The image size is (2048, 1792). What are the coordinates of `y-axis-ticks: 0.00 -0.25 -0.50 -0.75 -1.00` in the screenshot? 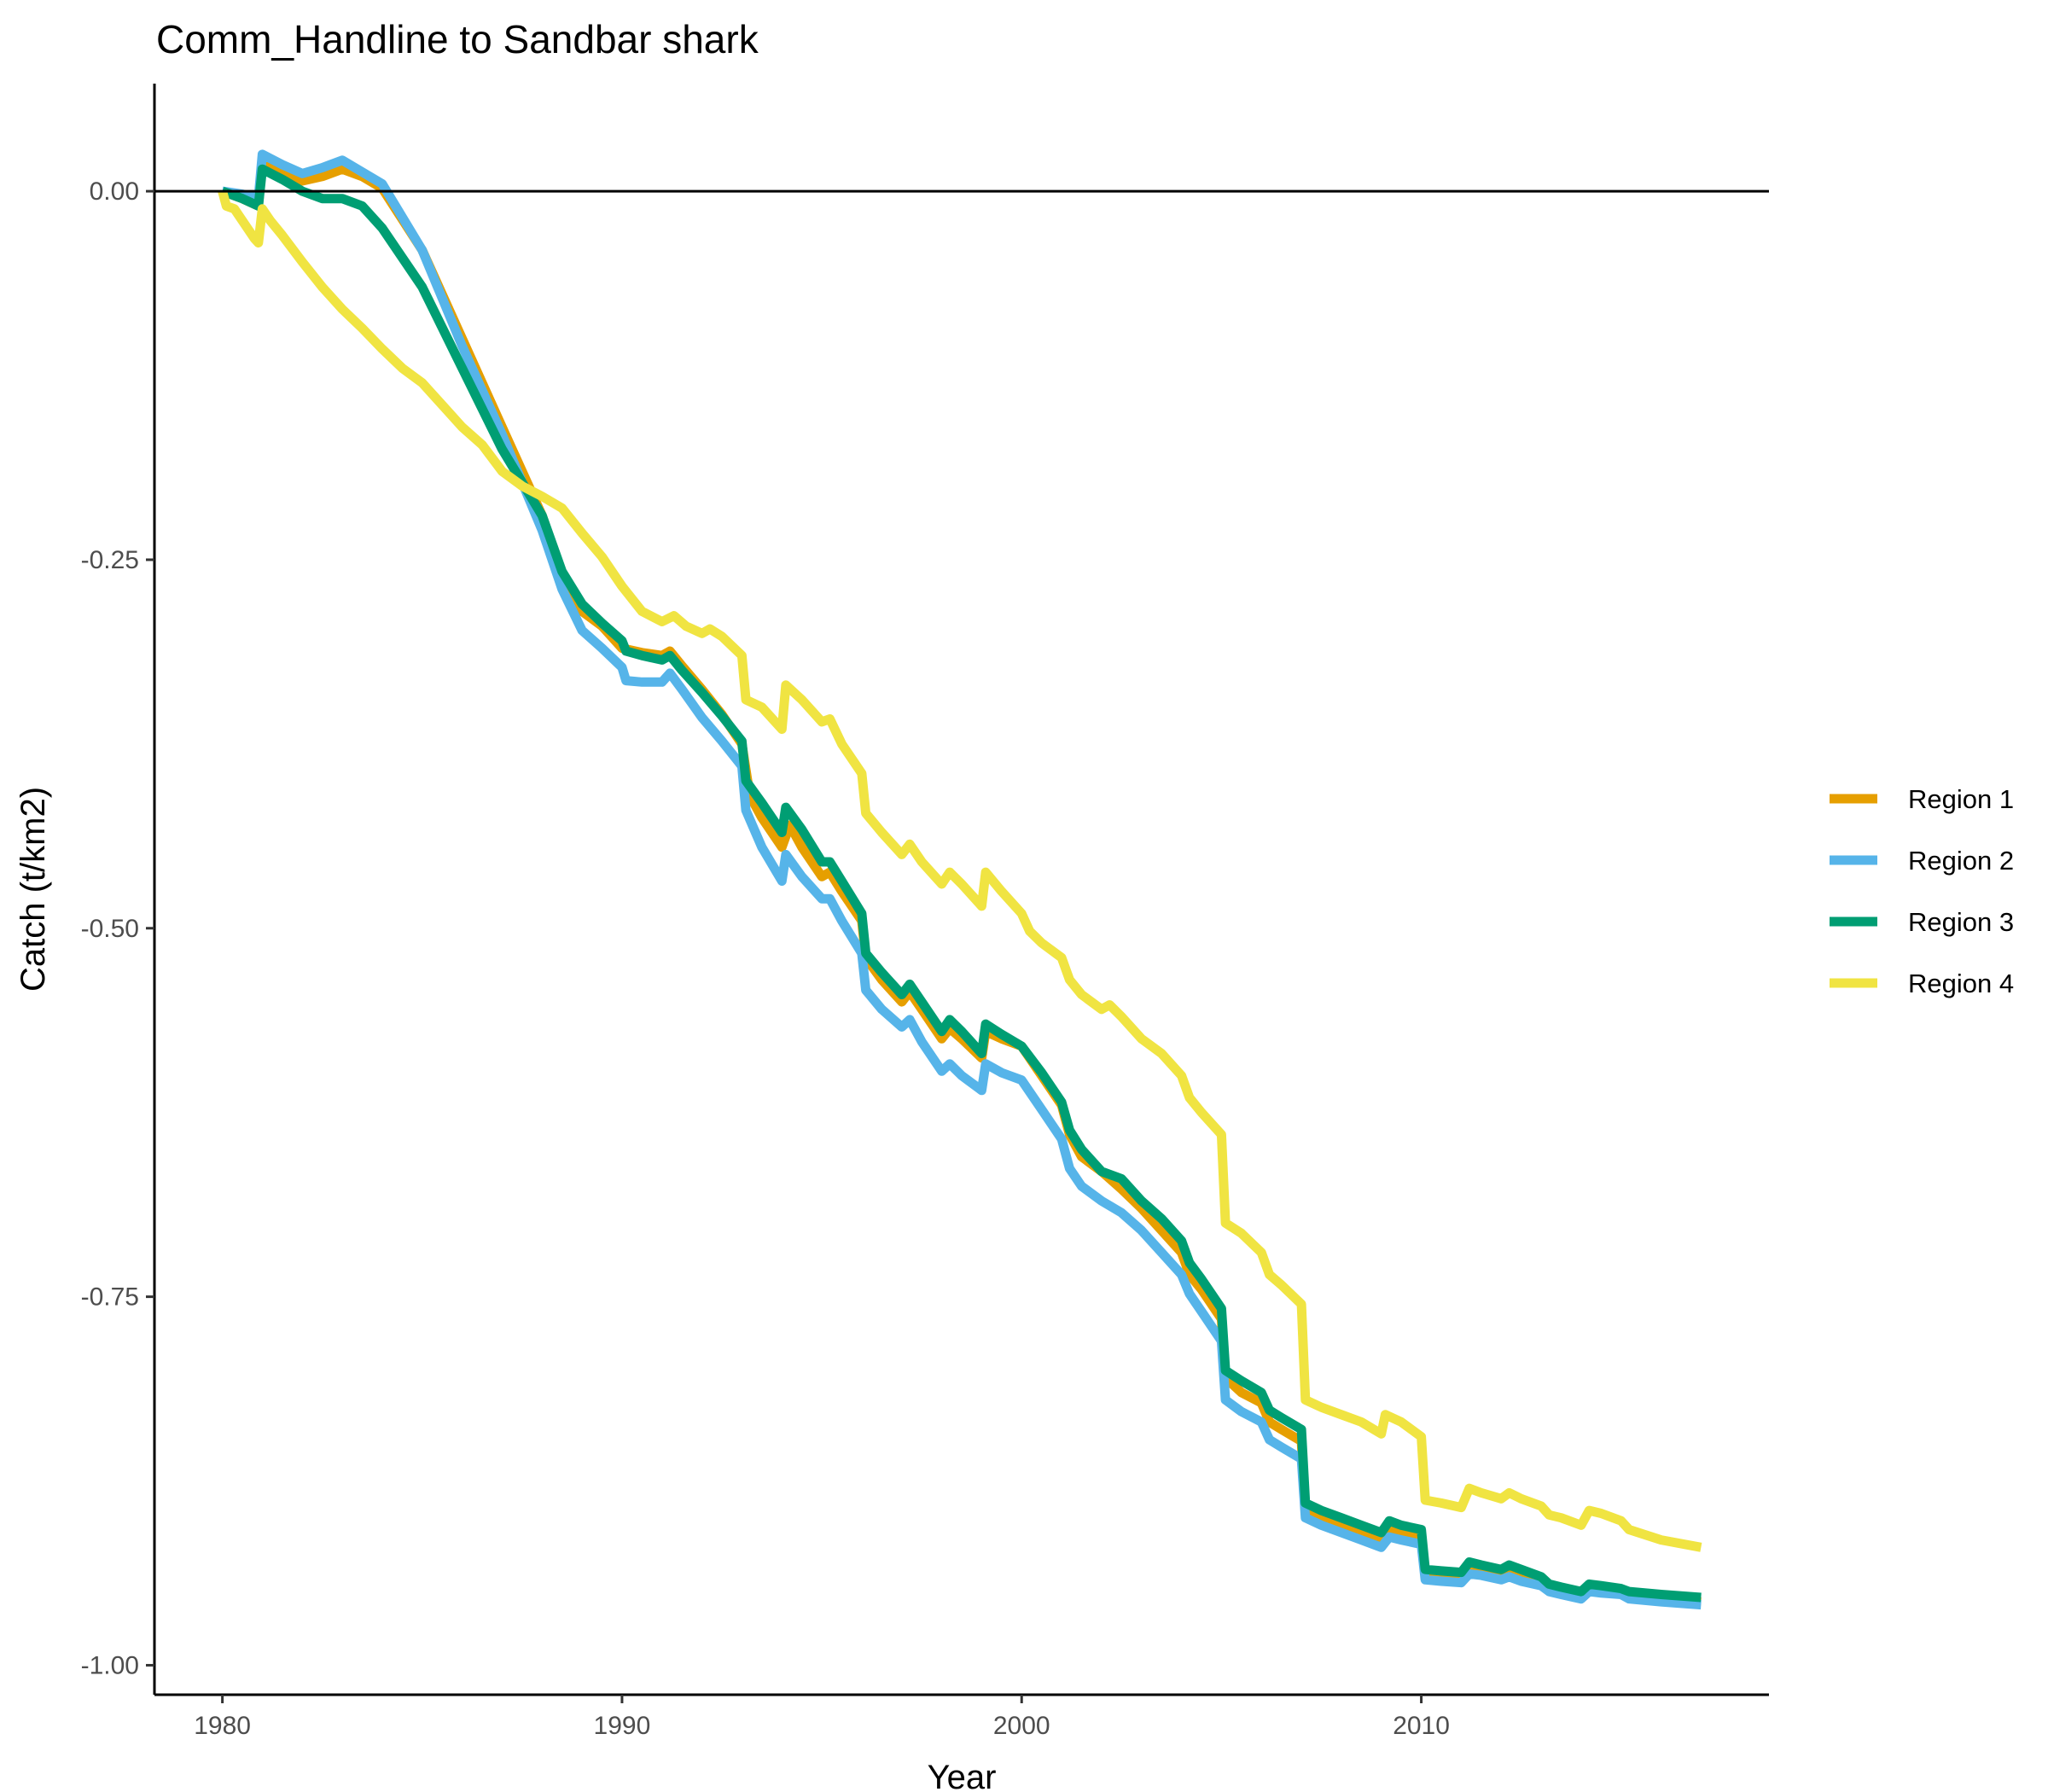 It's located at (118, 928).